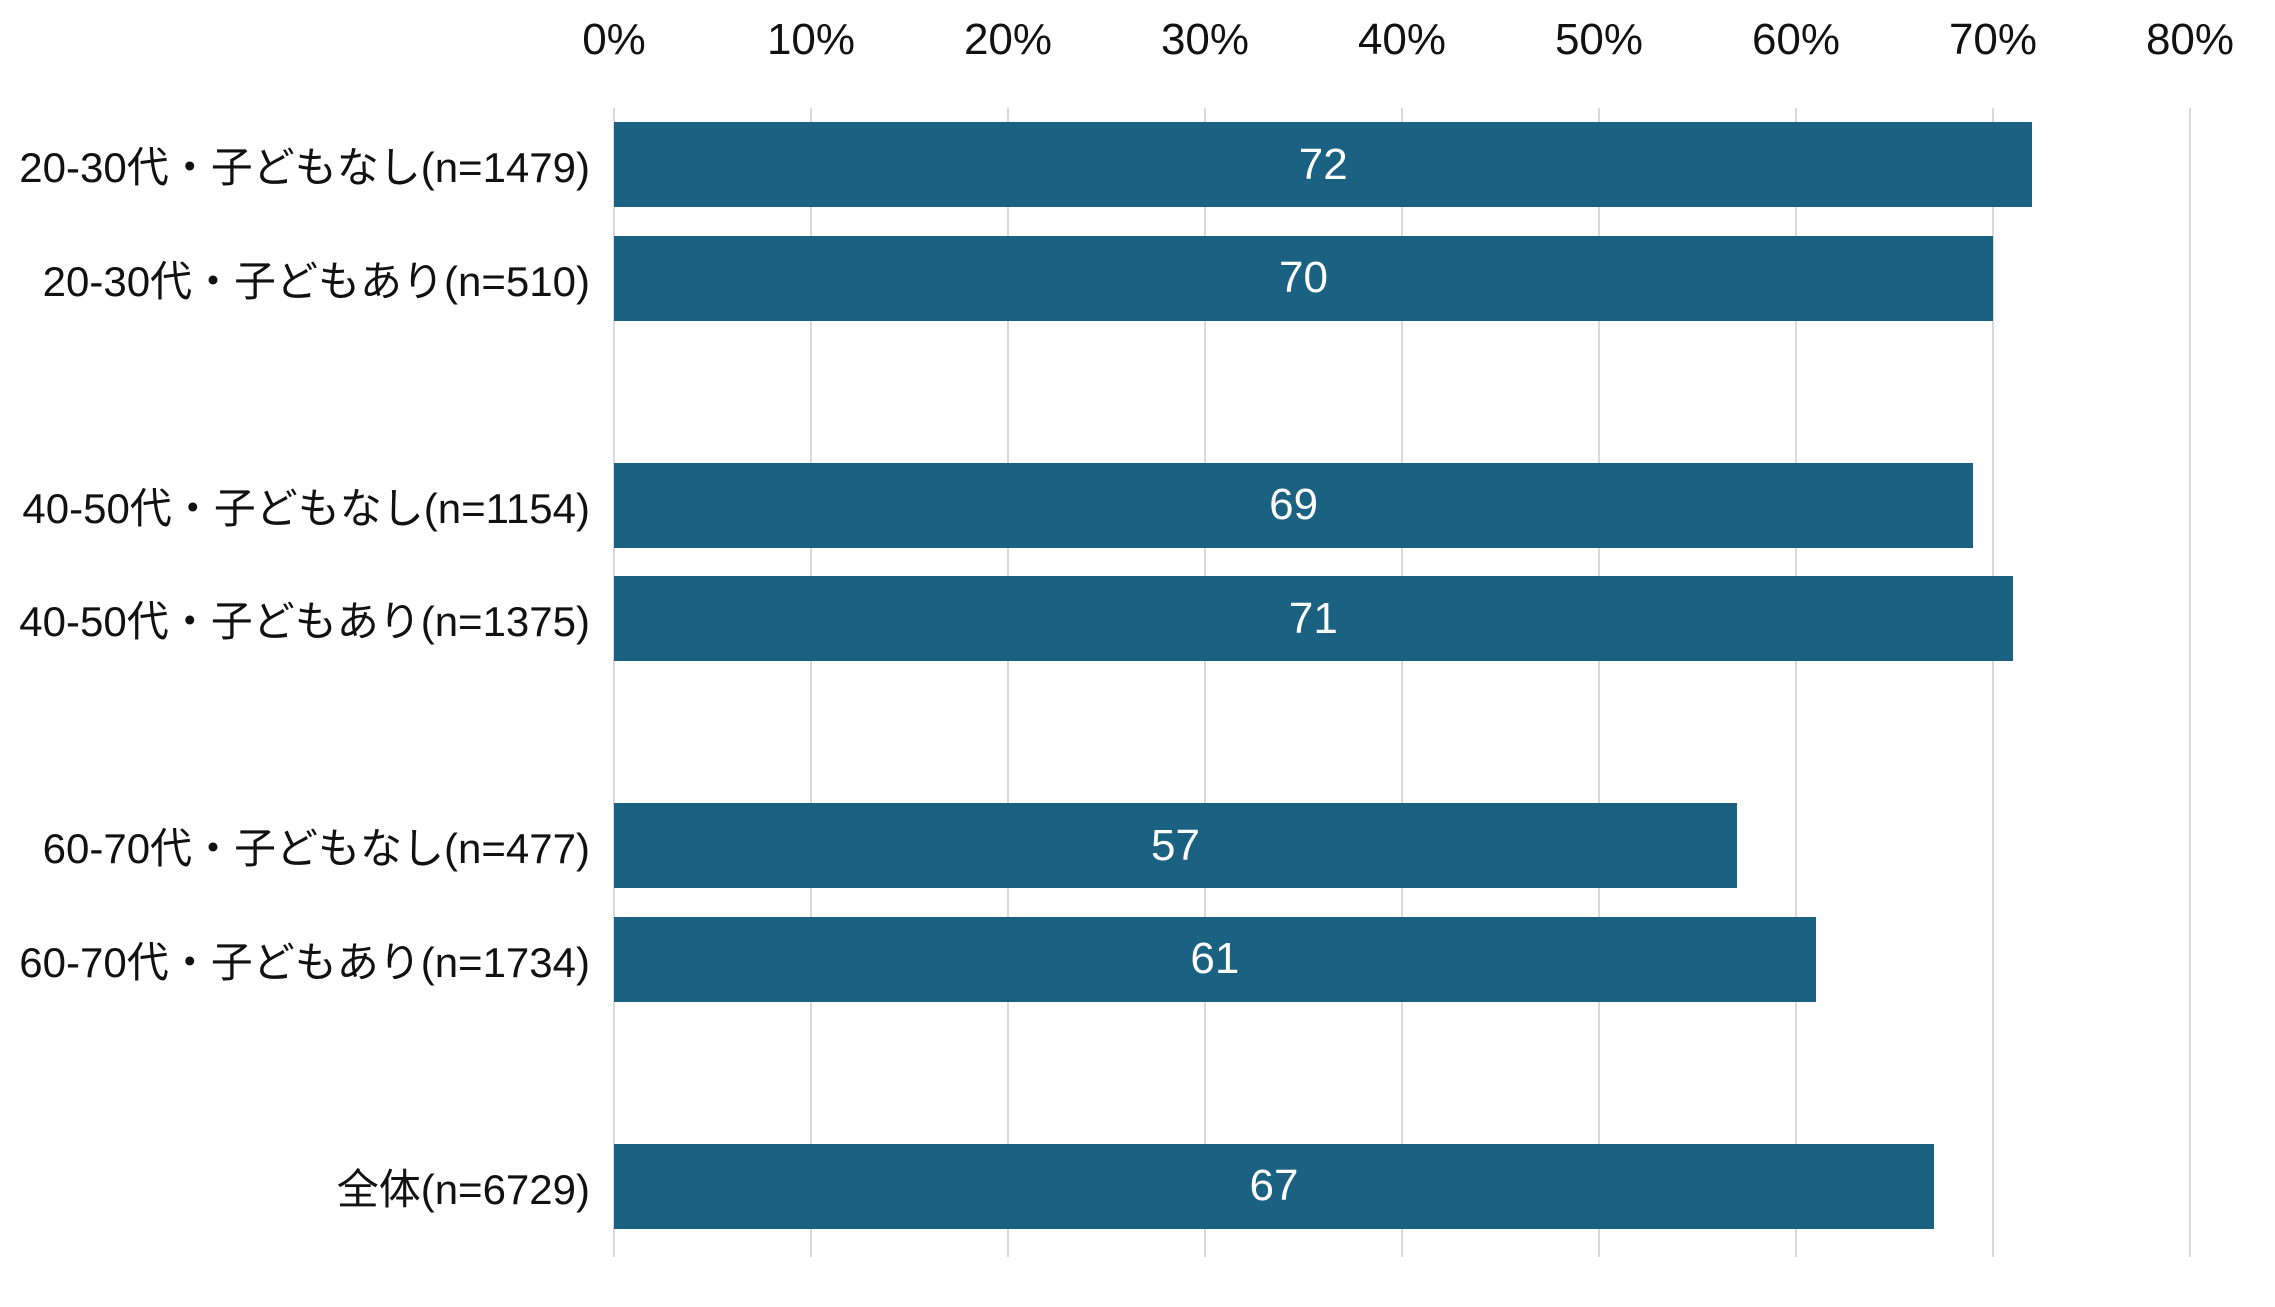 The height and width of the screenshot is (1307, 2275). Describe the element at coordinates (304, 622) in the screenshot. I see `category-label: 40-50代・子どもあり(n=1375)` at that location.